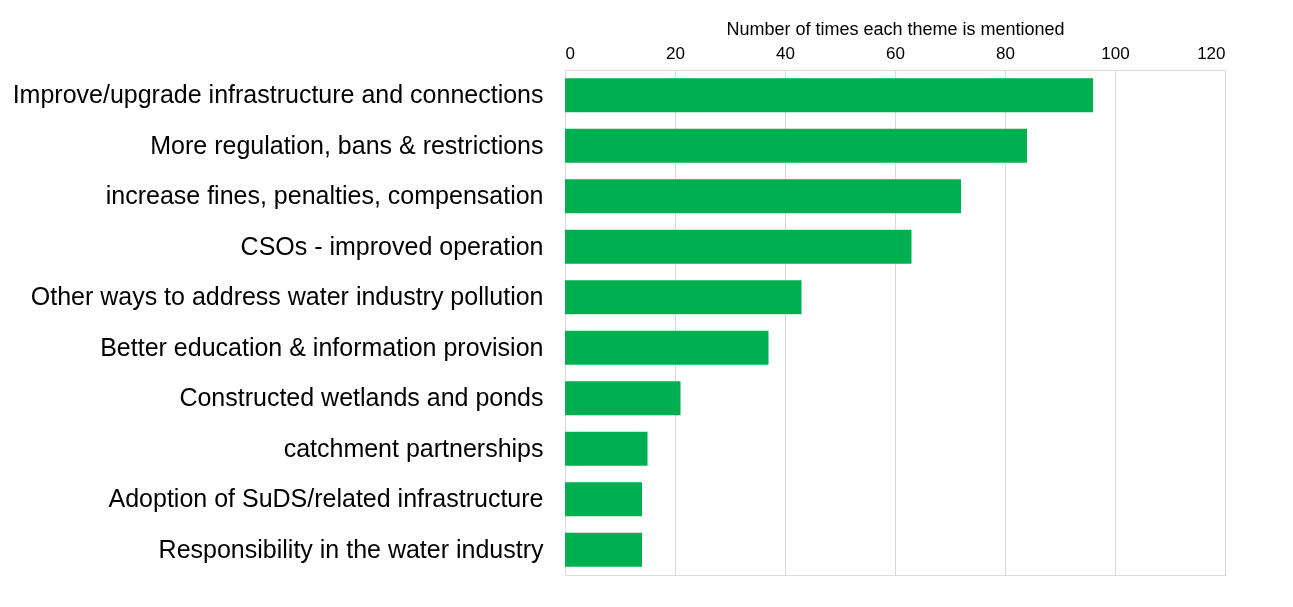  What do you see at coordinates (675, 53) in the screenshot?
I see `x-tick-label: 20` at bounding box center [675, 53].